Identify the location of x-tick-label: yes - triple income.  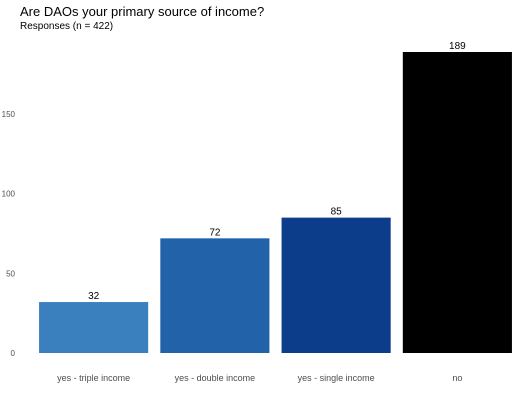
(93, 378).